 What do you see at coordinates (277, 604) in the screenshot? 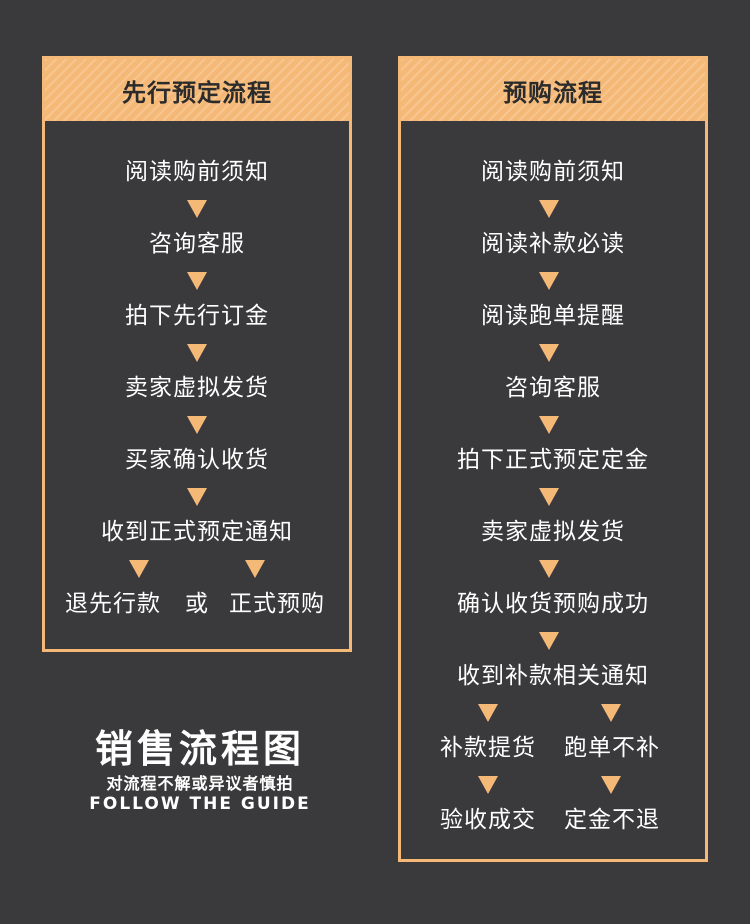
I see `final-option-preorder: 正式预购` at bounding box center [277, 604].